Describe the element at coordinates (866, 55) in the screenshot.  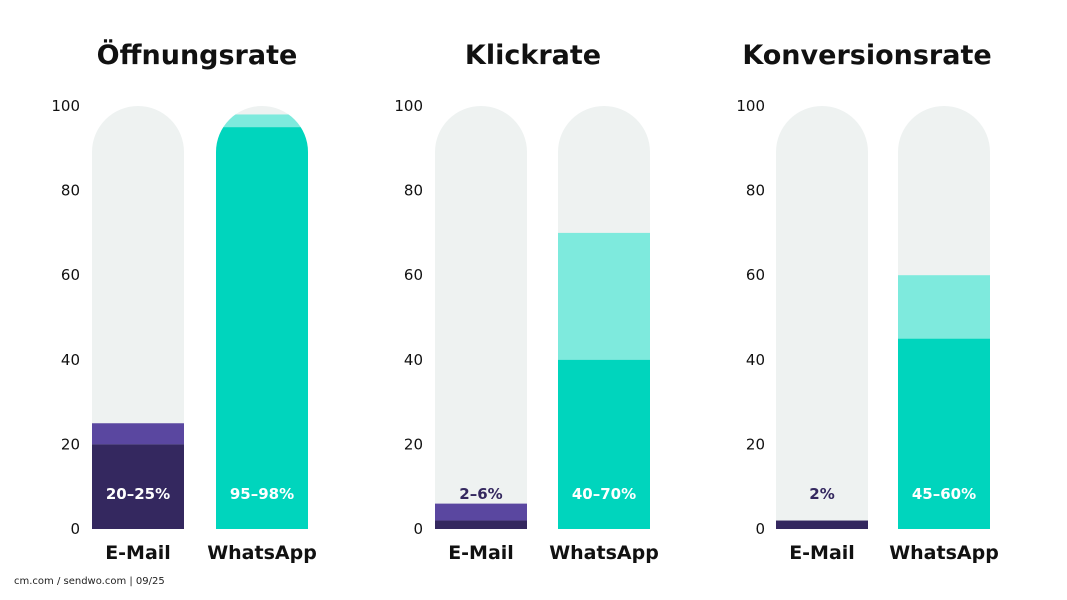
I see `panel-title: Konversionsrate` at that location.